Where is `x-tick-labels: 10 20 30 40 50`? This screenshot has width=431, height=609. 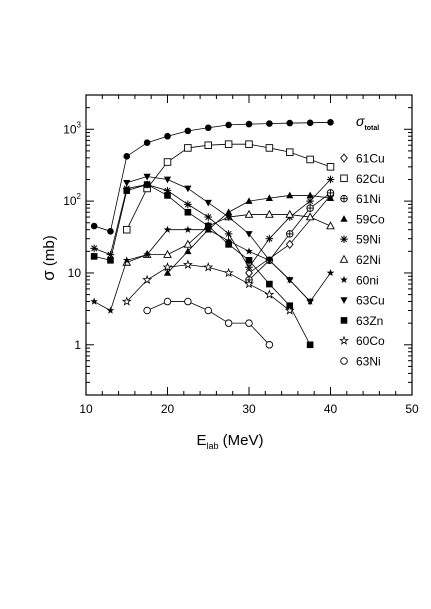
x-tick-labels: 10 20 30 40 50 is located at coordinates (249, 409).